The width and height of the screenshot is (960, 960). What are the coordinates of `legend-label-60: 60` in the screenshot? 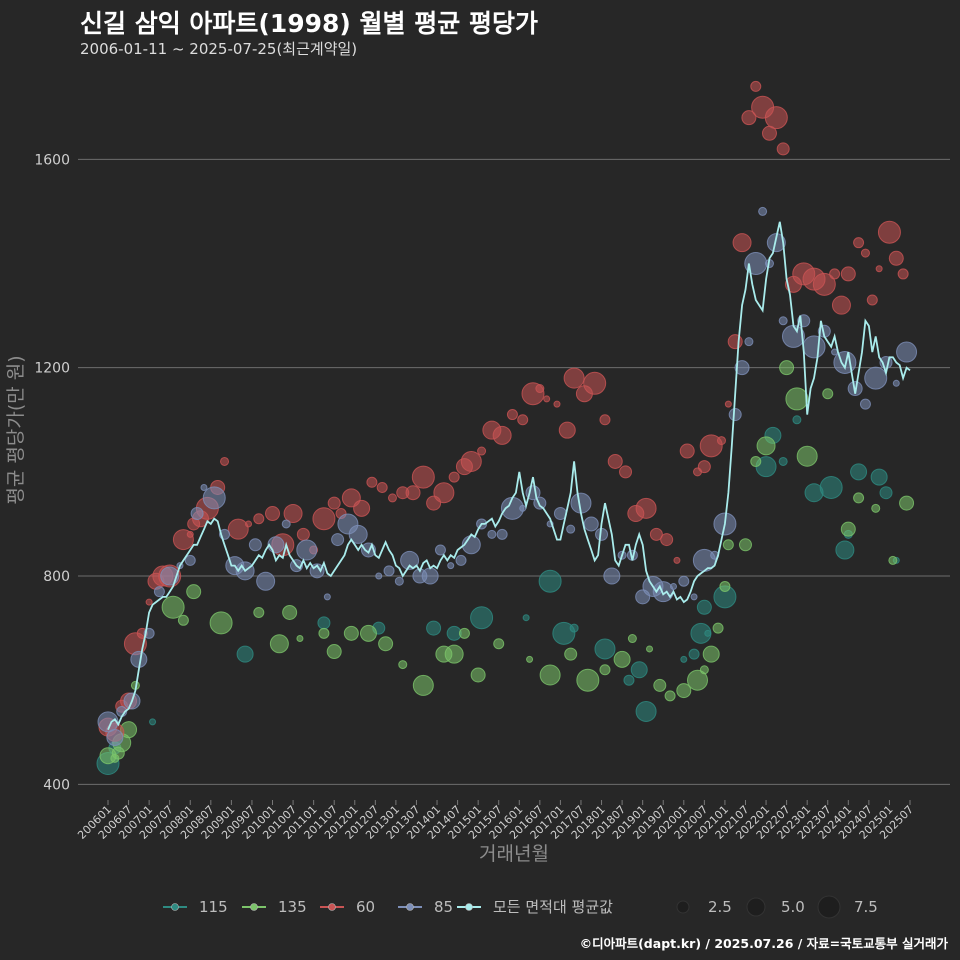 It's located at (365, 907).